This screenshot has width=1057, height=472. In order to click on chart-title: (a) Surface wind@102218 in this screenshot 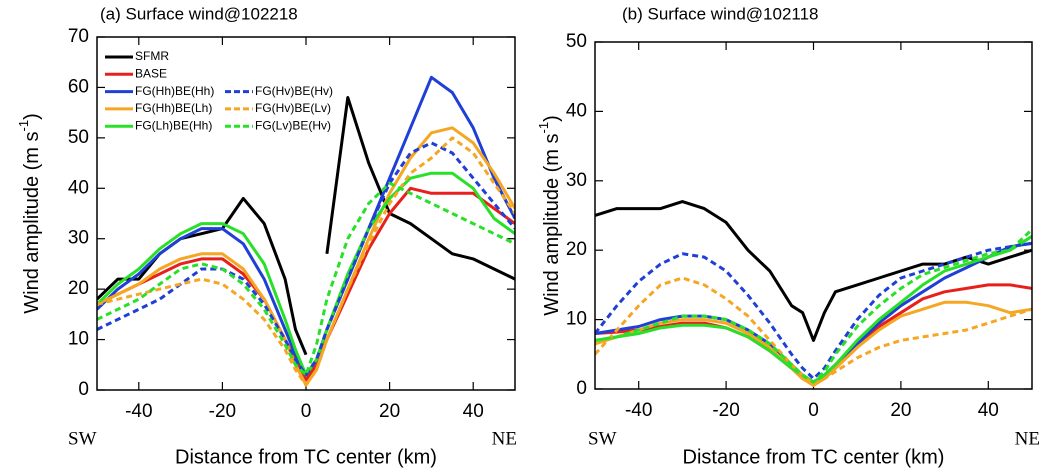, I will do `click(199, 13)`.